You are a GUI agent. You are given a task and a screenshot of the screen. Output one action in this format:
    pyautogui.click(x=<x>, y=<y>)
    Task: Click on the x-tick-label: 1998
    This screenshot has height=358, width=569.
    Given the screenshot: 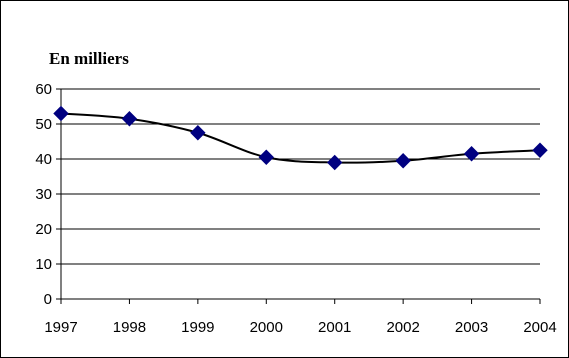 What is the action you would take?
    pyautogui.click(x=129, y=327)
    